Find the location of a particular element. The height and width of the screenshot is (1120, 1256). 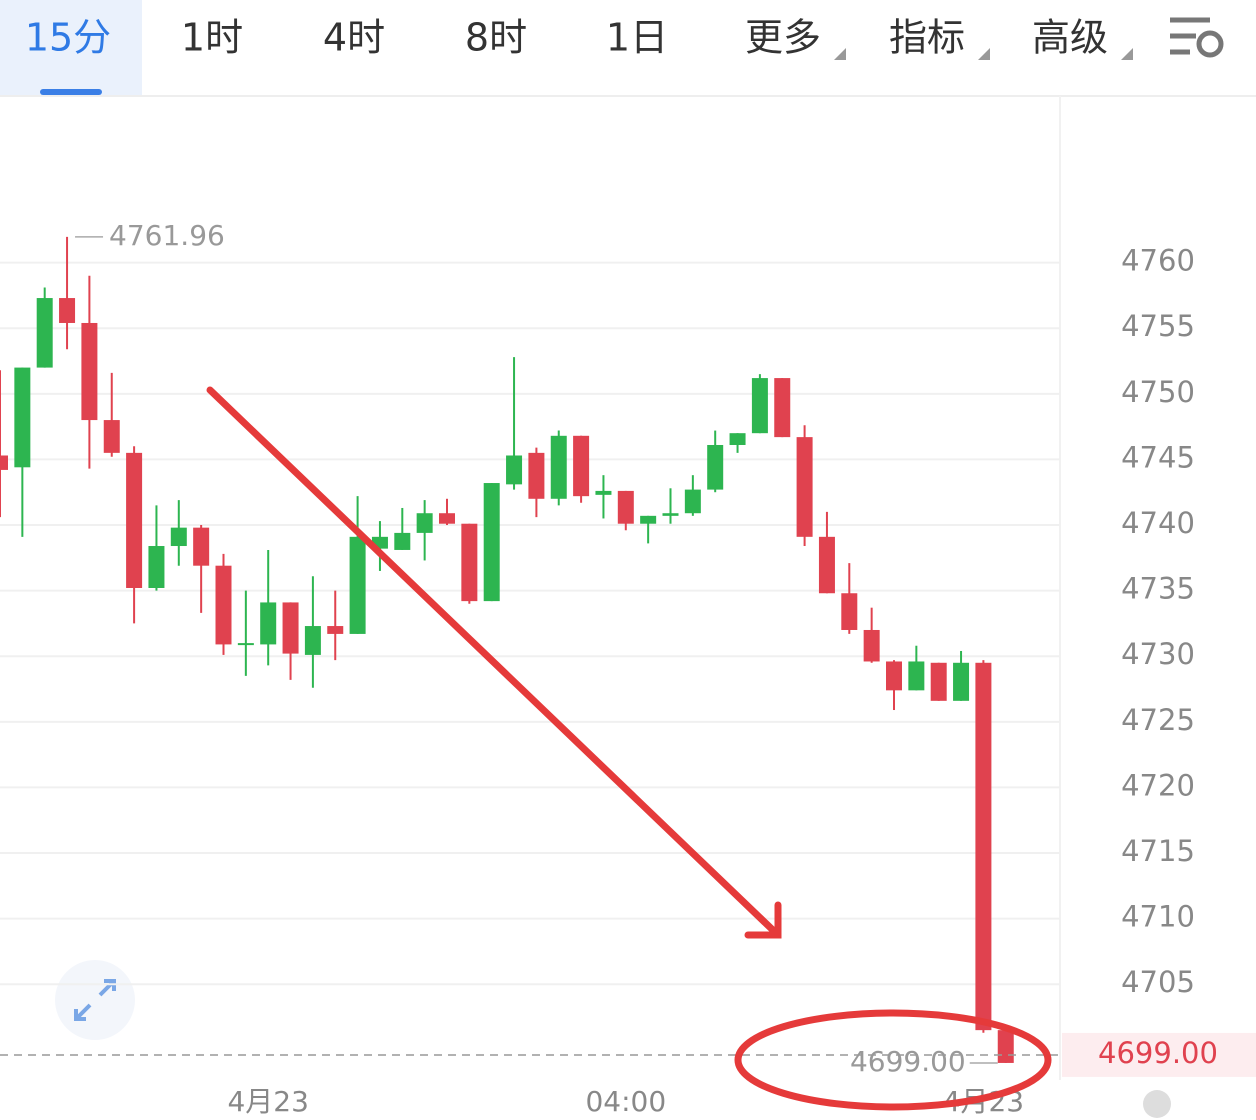

x-tick-label: 04:00 is located at coordinates (625, 1101).